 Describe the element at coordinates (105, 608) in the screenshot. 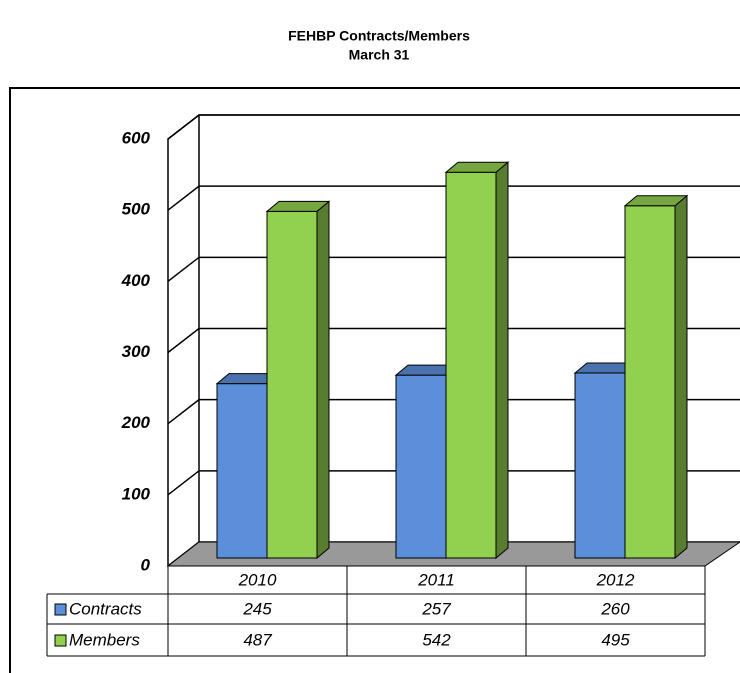

I see `legend-label: Contracts` at that location.